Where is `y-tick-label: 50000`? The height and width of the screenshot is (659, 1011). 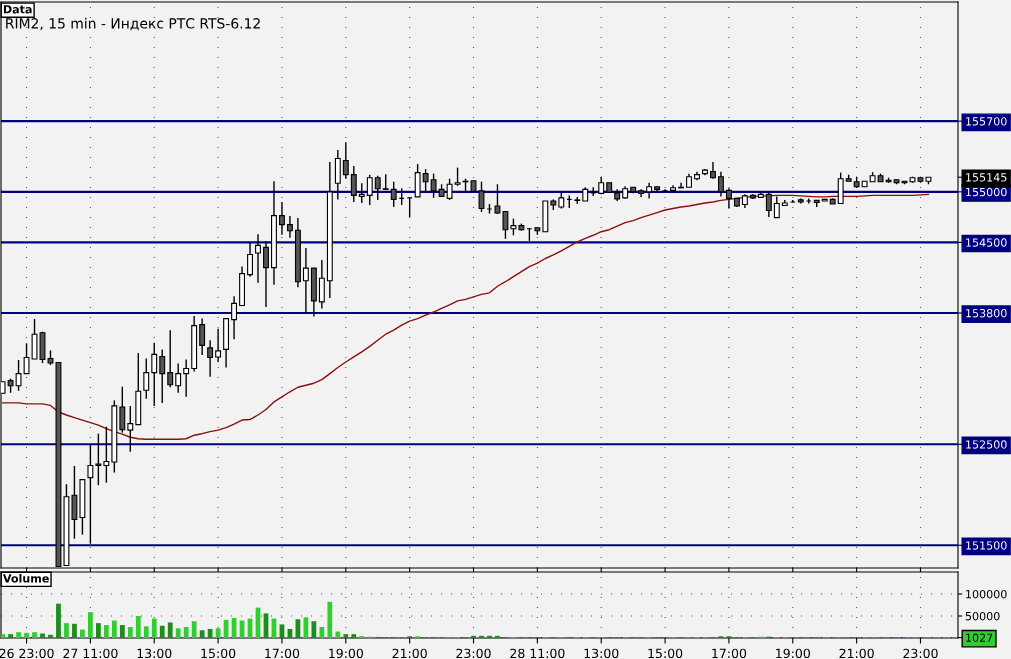
y-tick-label: 50000 is located at coordinates (982, 616).